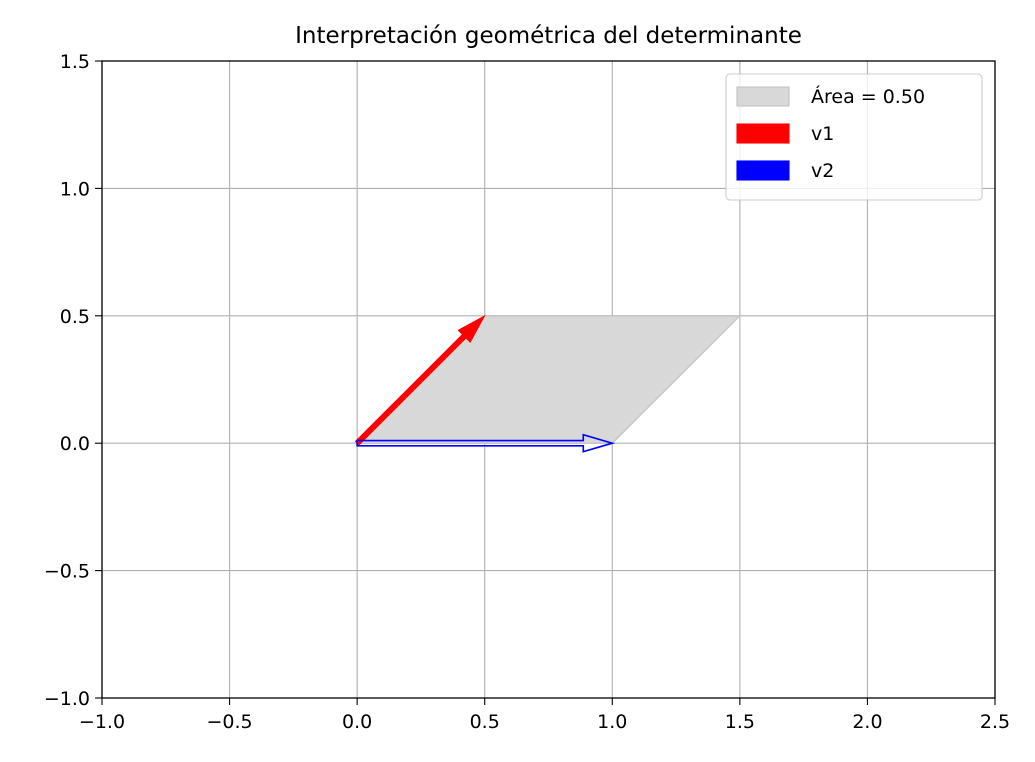 The height and width of the screenshot is (762, 1035). What do you see at coordinates (357, 722) in the screenshot?
I see `x-tick-label: 0.0` at bounding box center [357, 722].